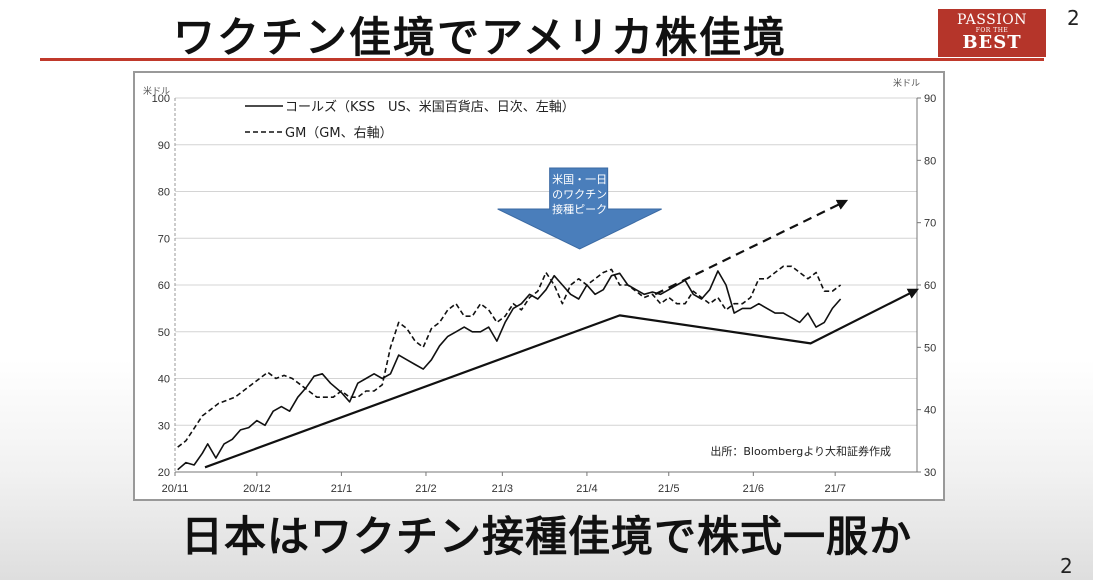  Describe the element at coordinates (930, 411) in the screenshot. I see `y-right-tick-label: 40` at that location.